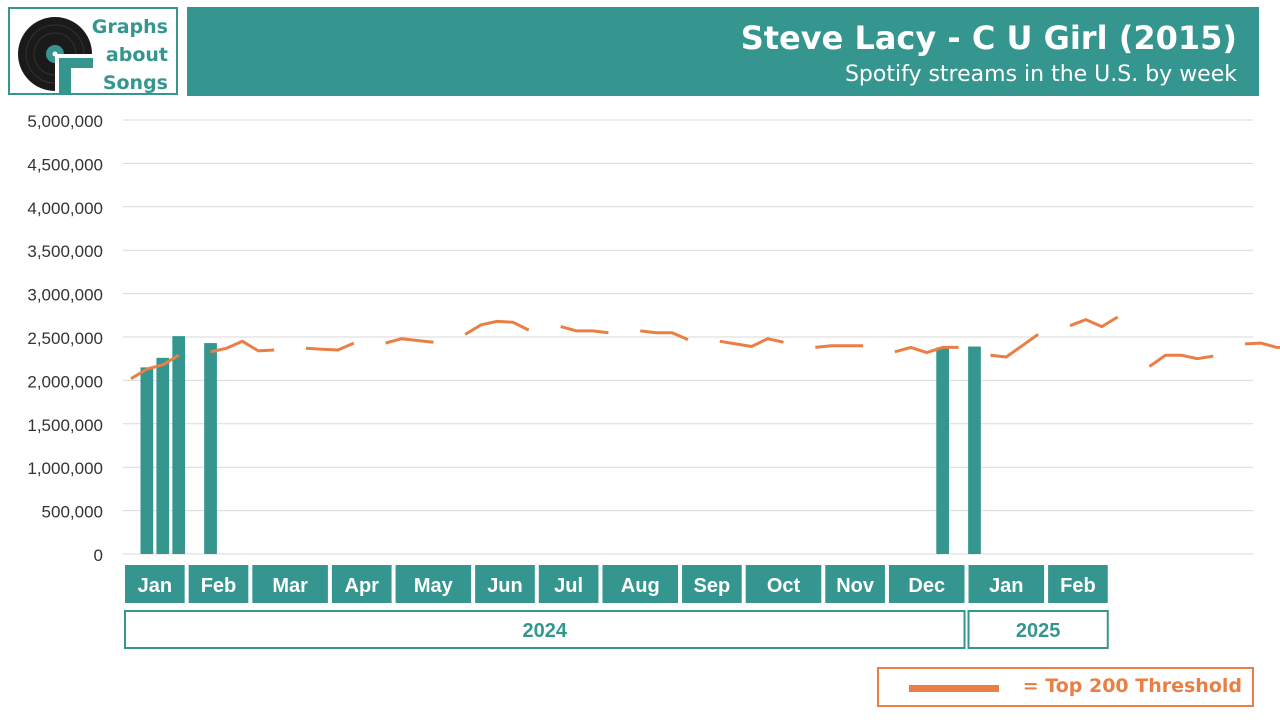  What do you see at coordinates (56, 55) in the screenshot?
I see `vinyl-record-icon` at bounding box center [56, 55].